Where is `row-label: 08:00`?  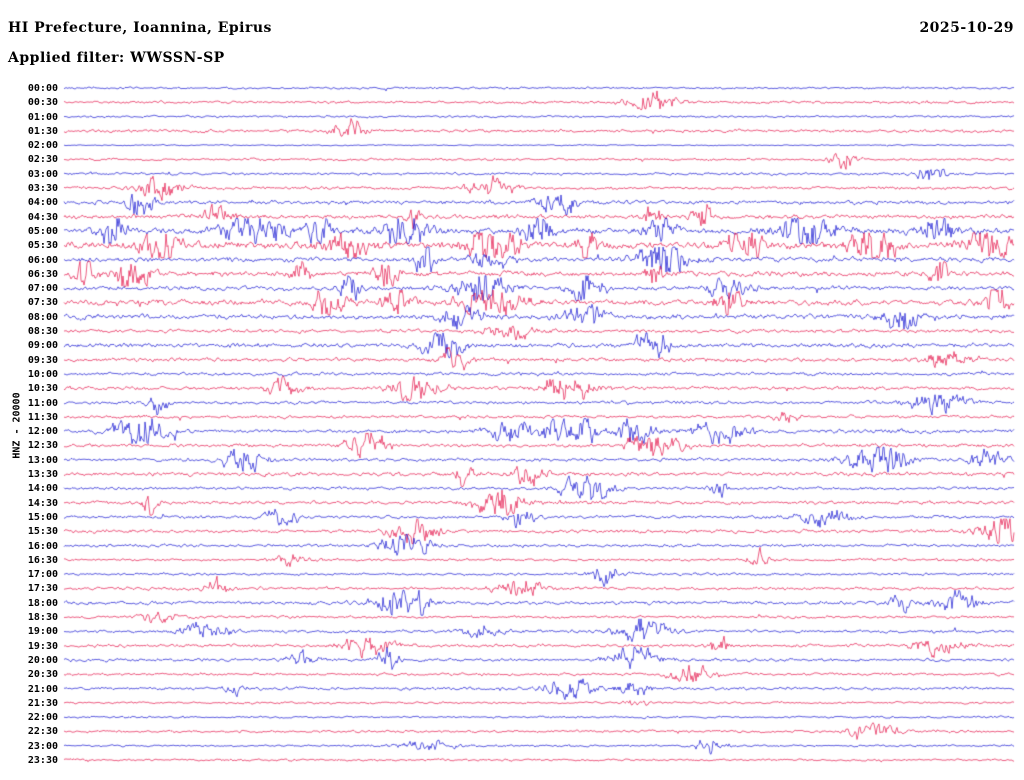
row-label: 08:00 is located at coordinates (42, 317).